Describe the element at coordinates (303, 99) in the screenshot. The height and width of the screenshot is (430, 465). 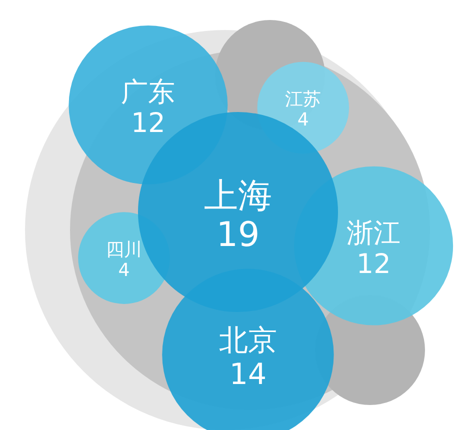
I see `category-label: 江苏` at that location.